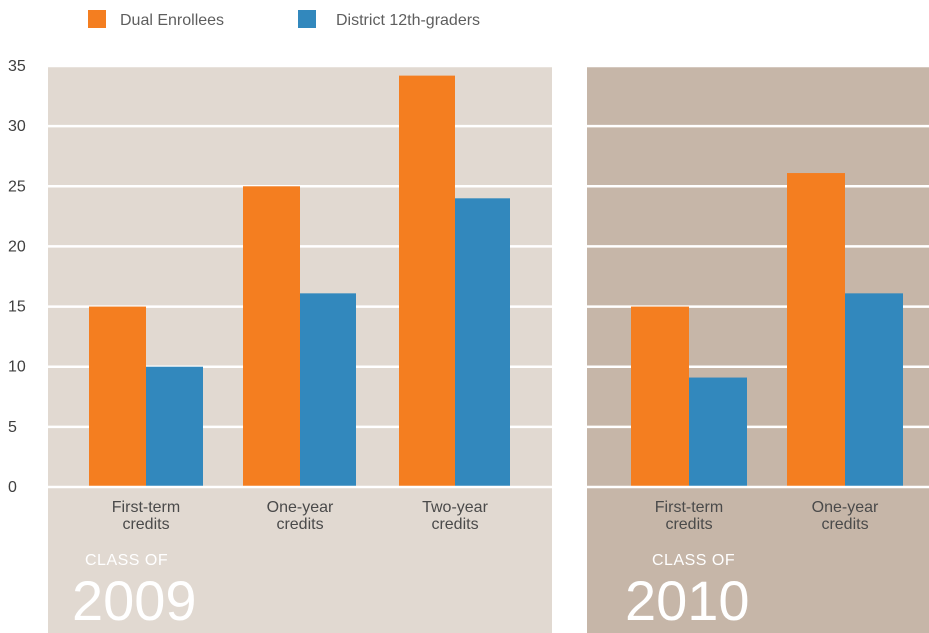 The width and height of the screenshot is (929, 633). I want to click on class-year-2009: 2009, so click(134, 600).